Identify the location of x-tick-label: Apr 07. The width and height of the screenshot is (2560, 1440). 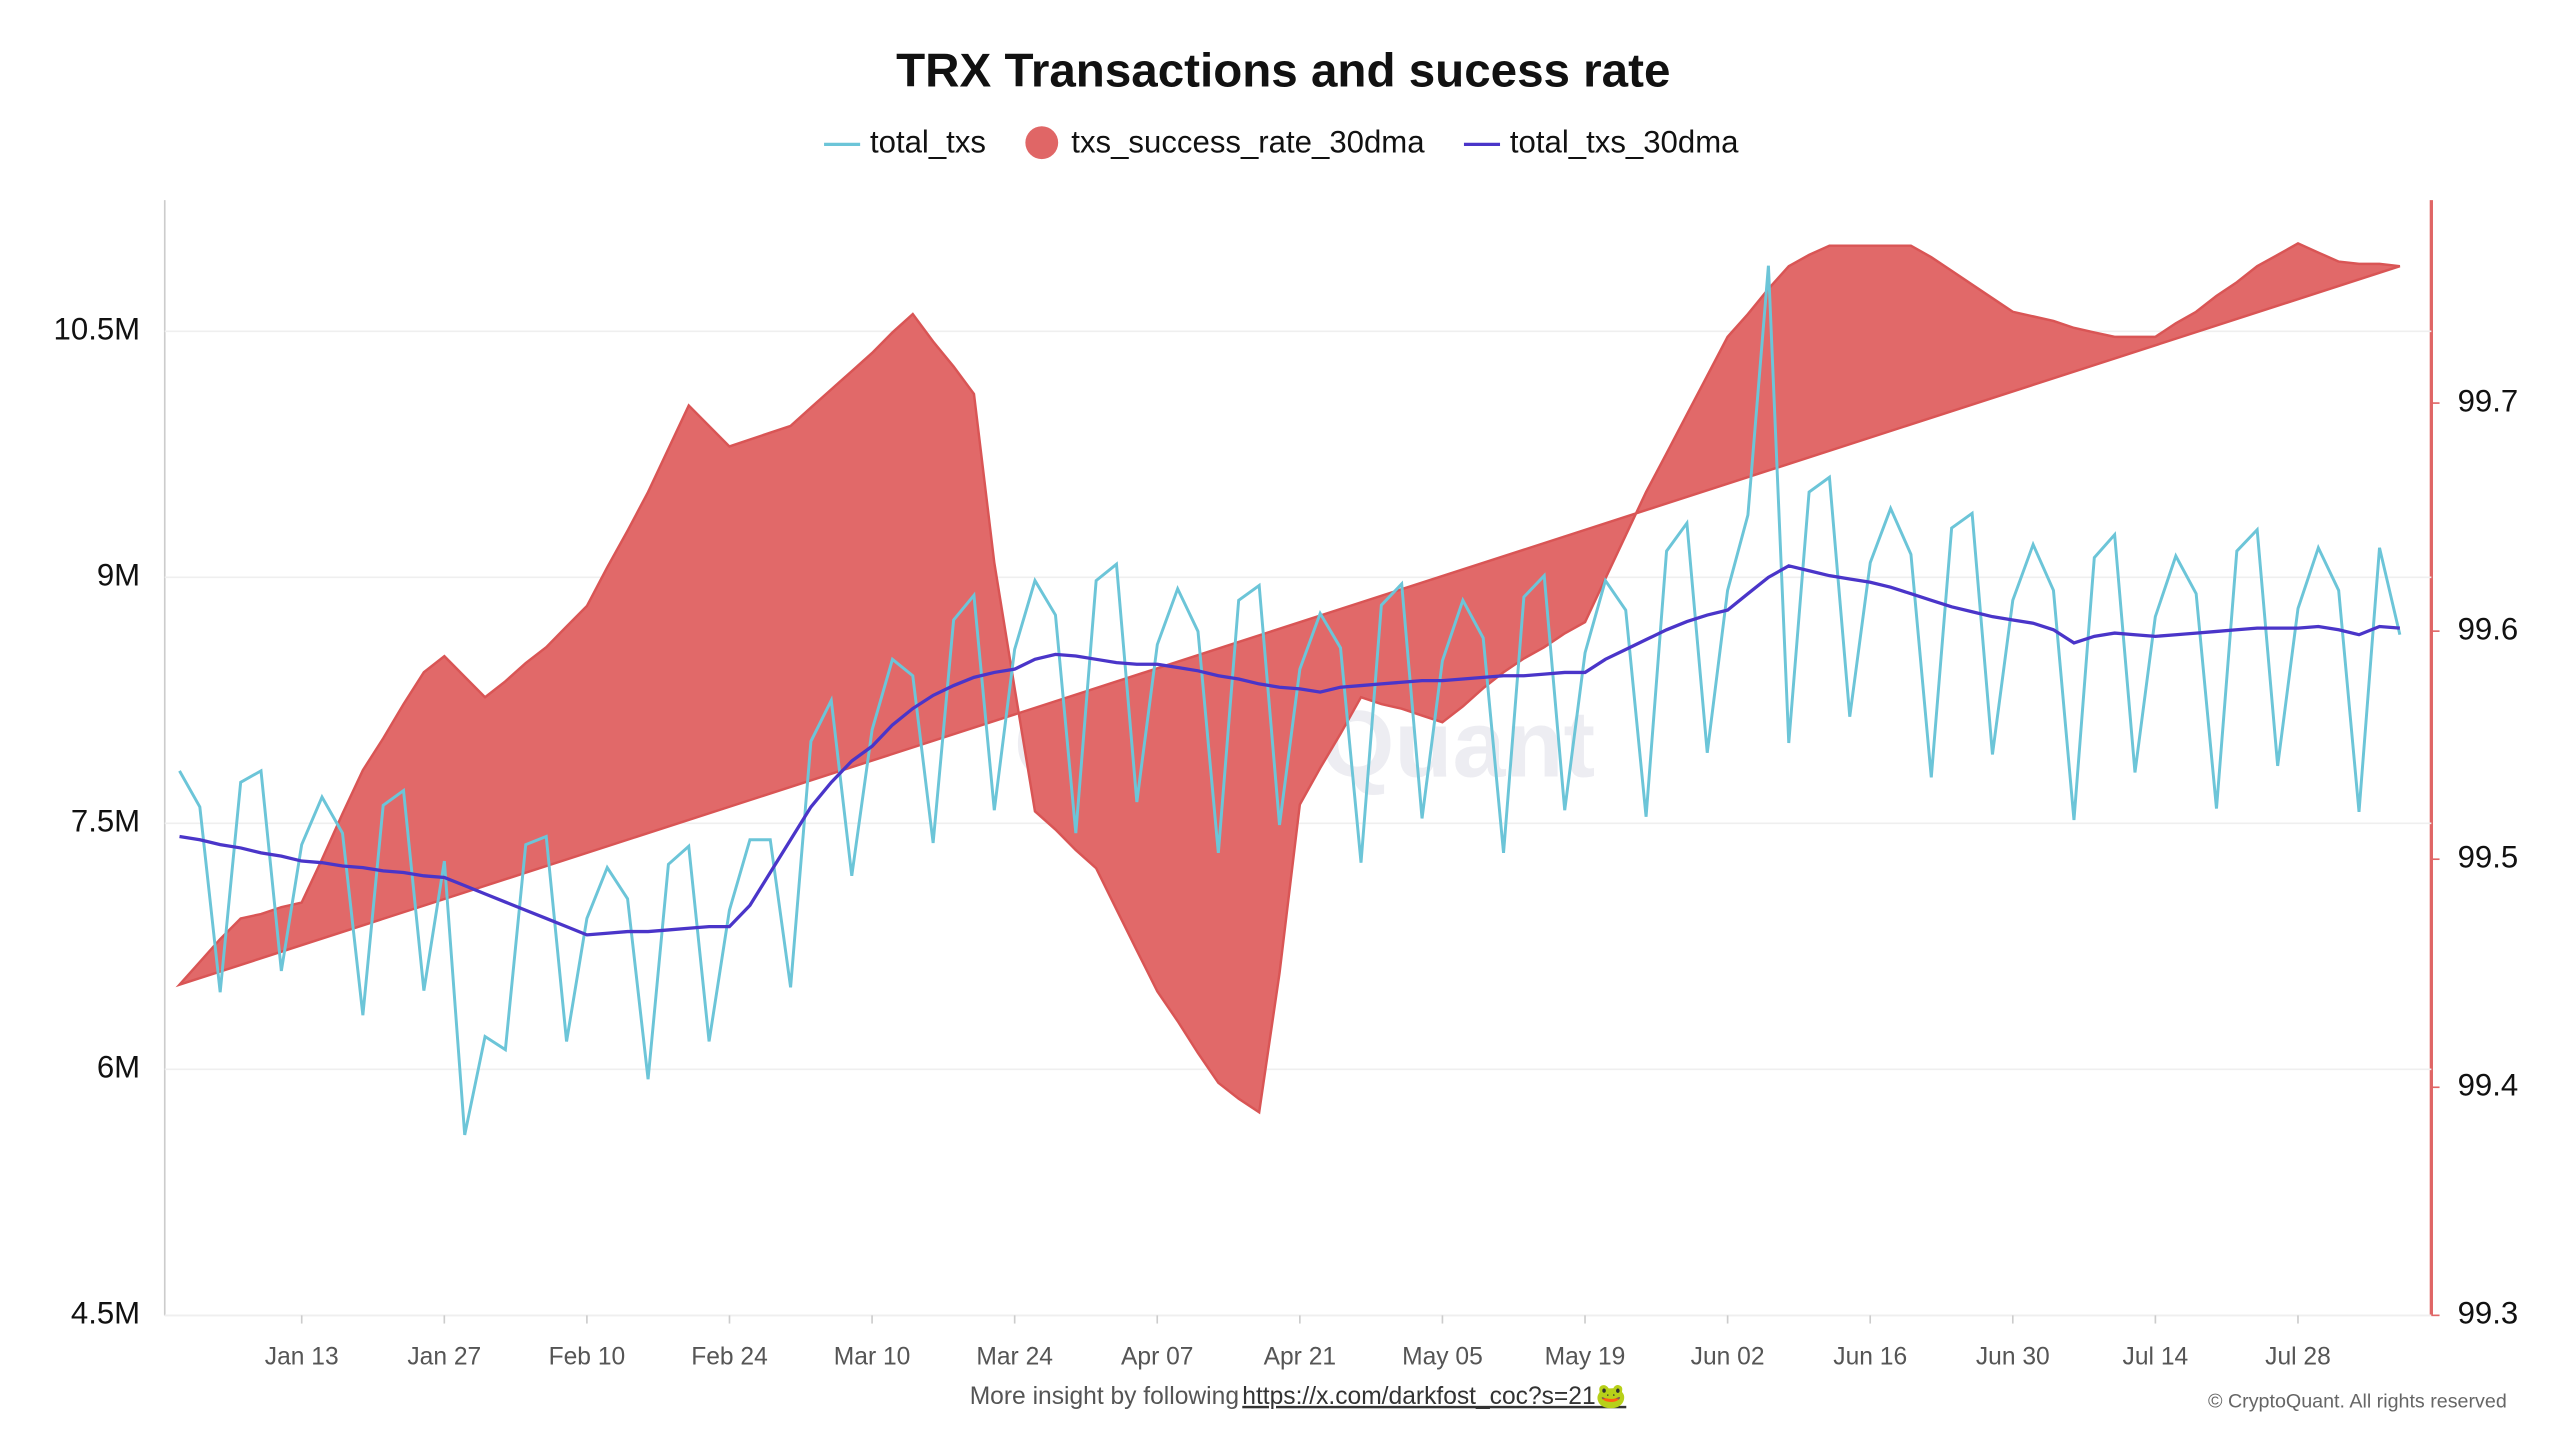
(1157, 1356).